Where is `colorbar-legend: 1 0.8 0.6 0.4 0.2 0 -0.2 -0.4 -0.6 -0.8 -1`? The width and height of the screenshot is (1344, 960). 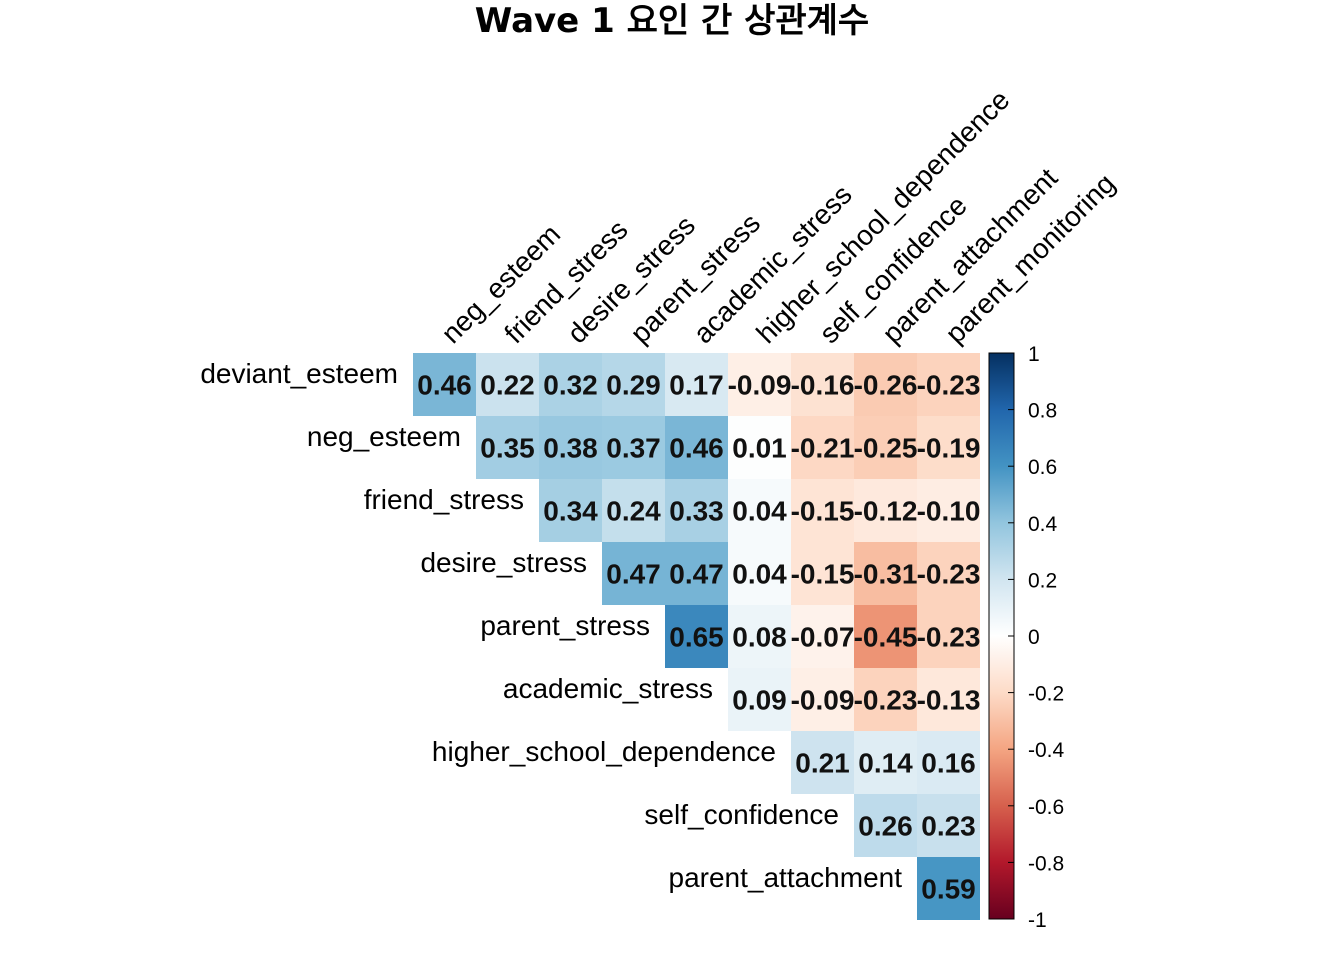
colorbar-legend: 1 0.8 0.6 0.4 0.2 0 -0.2 -0.4 -0.6 -0.8 -1 is located at coordinates (1026, 637).